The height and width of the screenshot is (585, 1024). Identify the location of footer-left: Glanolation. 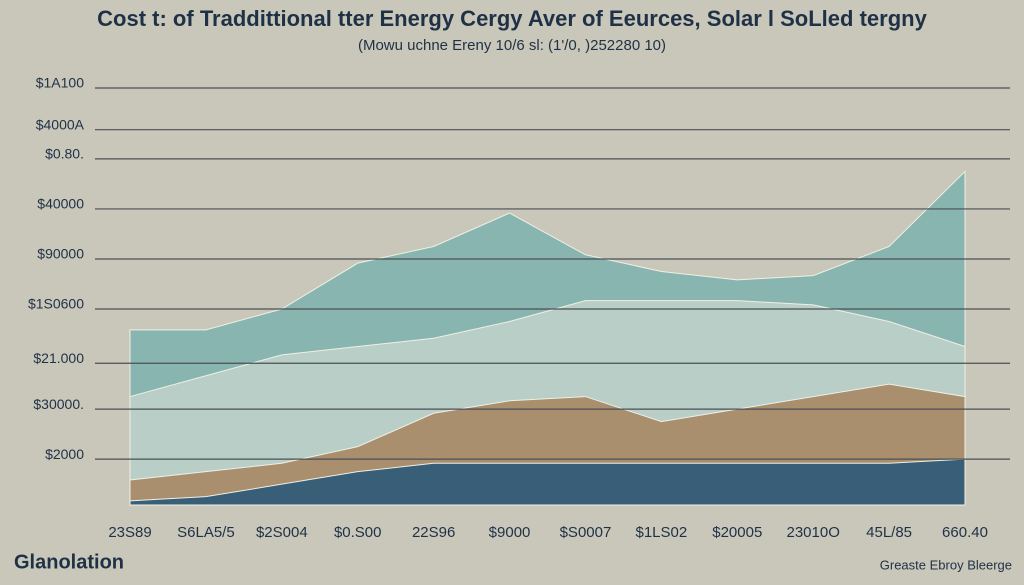
(69, 562).